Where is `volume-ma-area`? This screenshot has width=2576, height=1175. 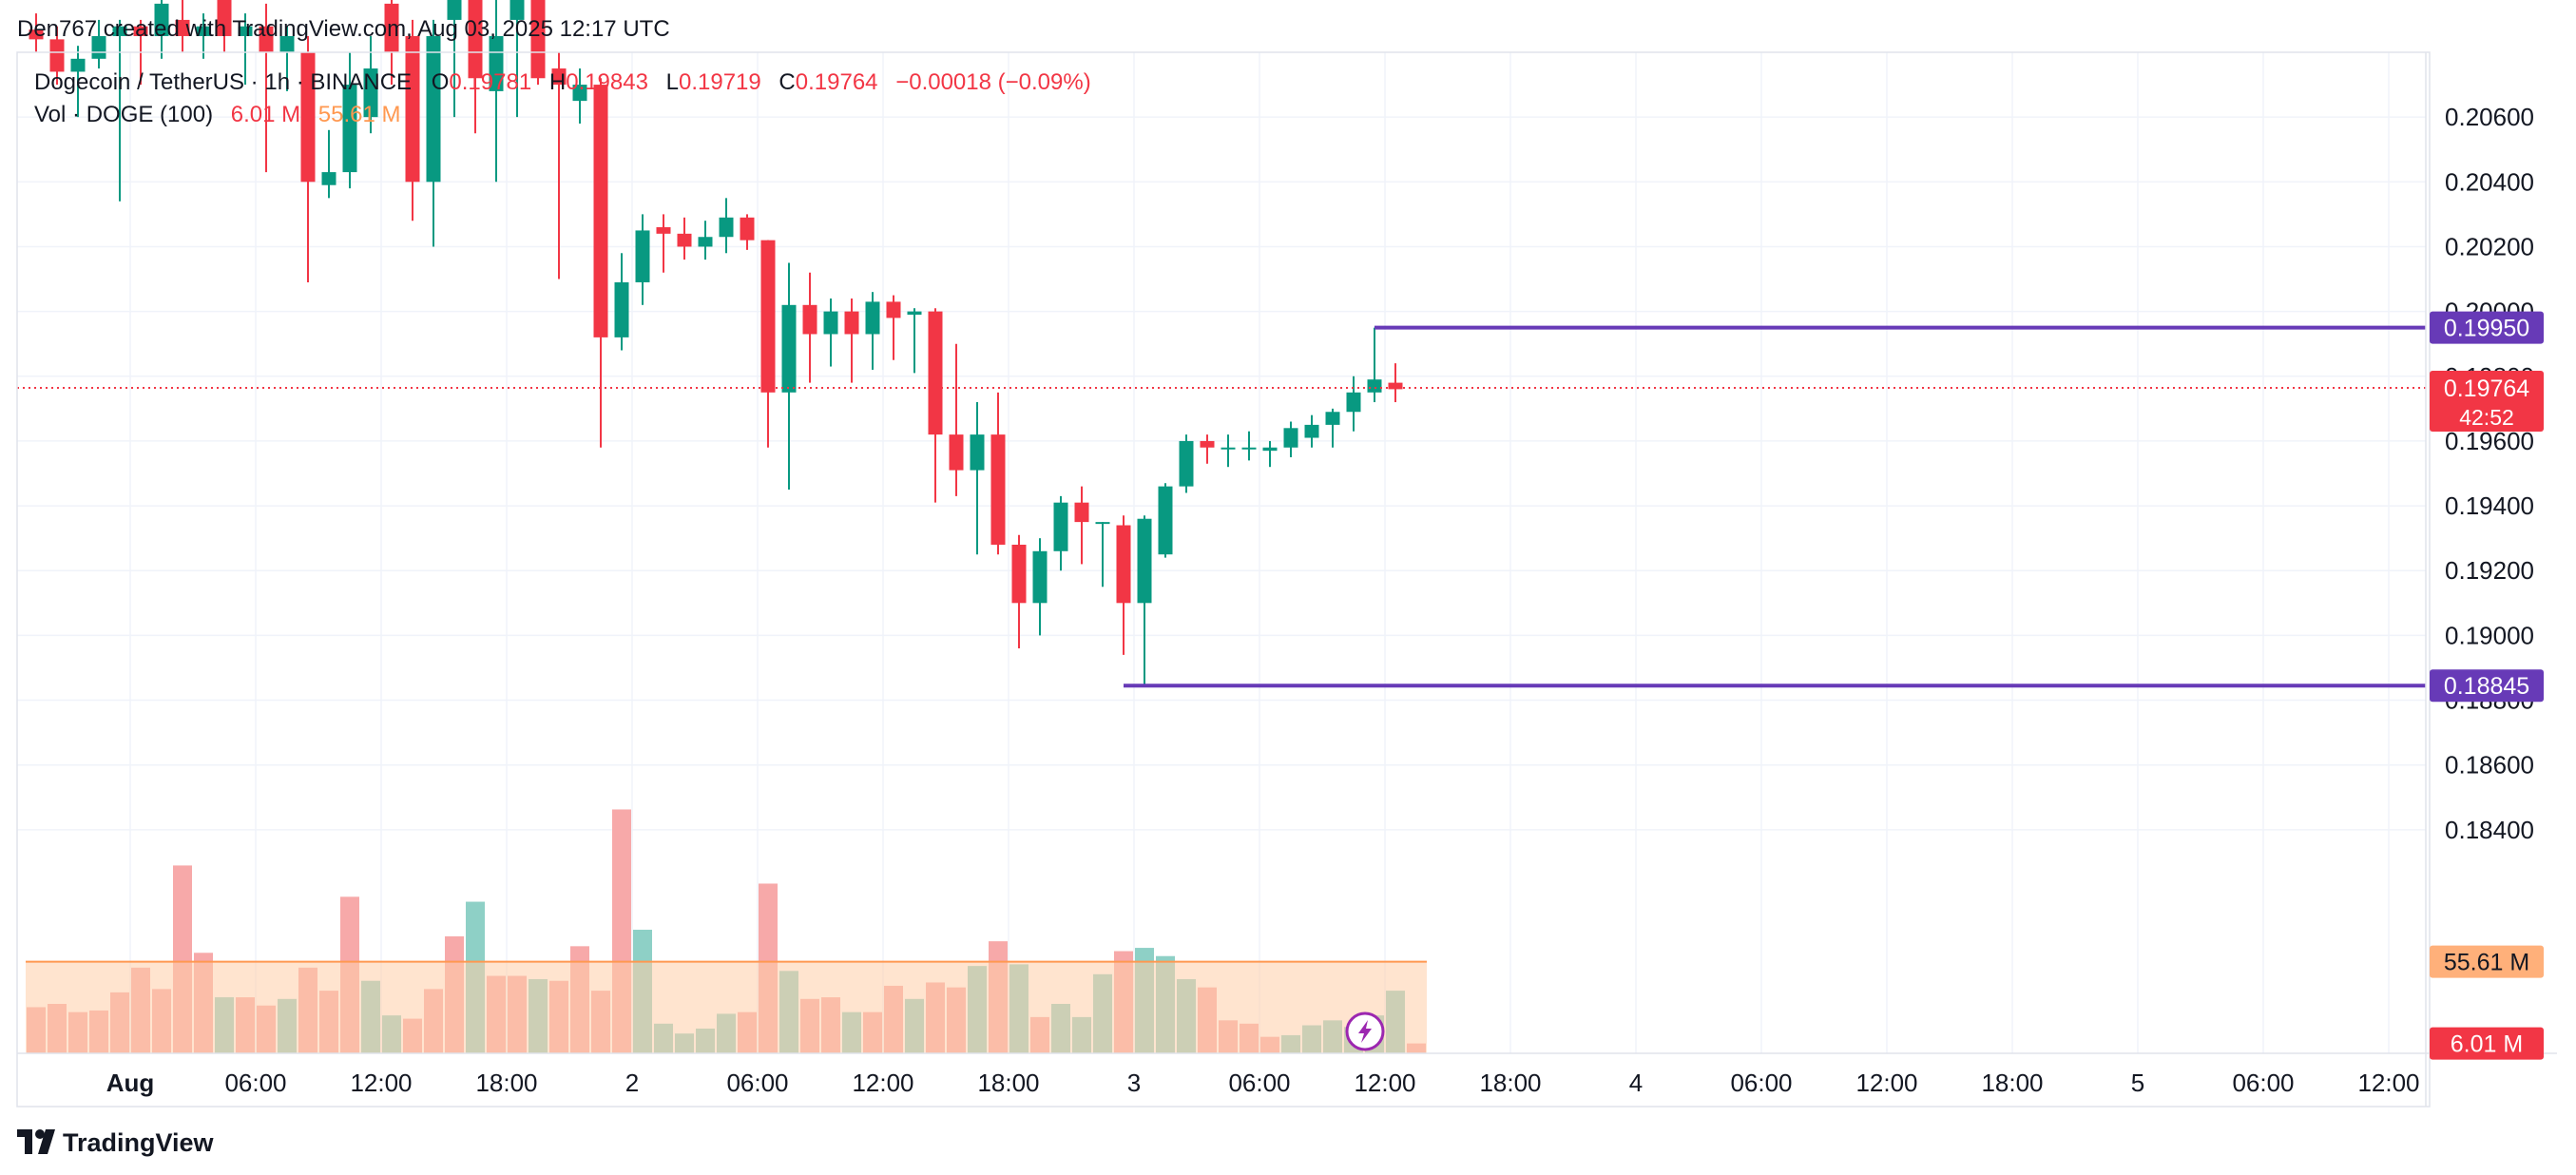 volume-ma-area is located at coordinates (726, 1007).